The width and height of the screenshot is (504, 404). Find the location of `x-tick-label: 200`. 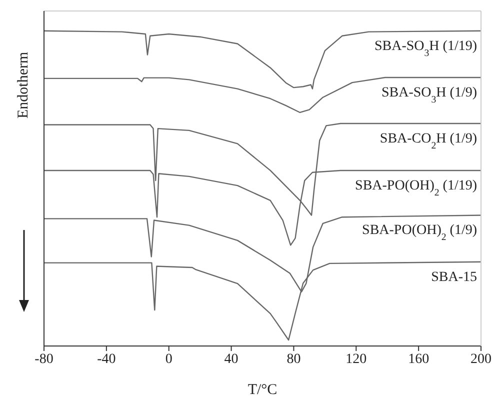

x-tick-label: 200 is located at coordinates (481, 359).